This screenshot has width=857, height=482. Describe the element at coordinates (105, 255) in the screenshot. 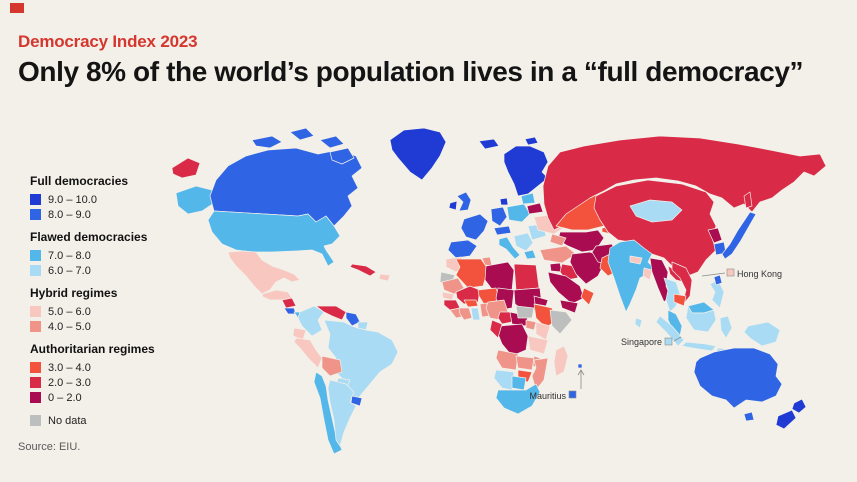

I see `legend-row: 7.0 – 8.0` at that location.